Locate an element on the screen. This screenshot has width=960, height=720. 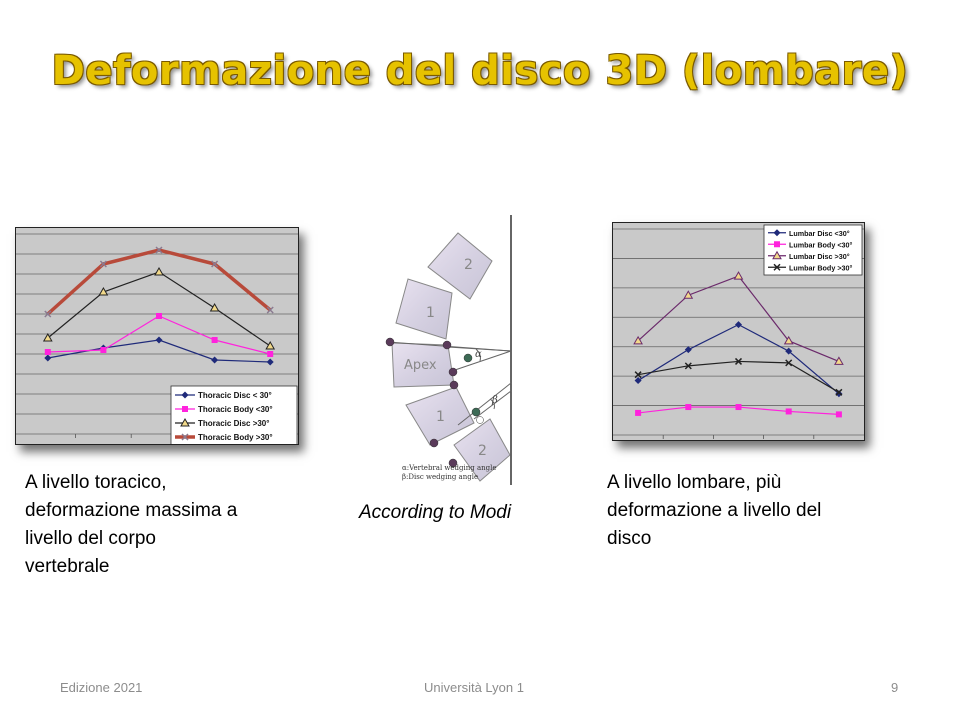
legend-label: Lumbar Body <30° is located at coordinates (821, 244).